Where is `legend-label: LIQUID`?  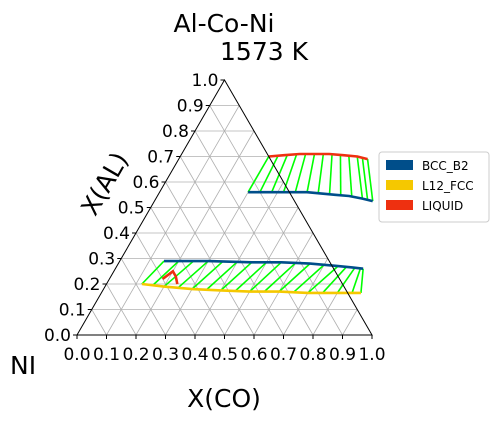
legend-label: LIQUID is located at coordinates (442, 206).